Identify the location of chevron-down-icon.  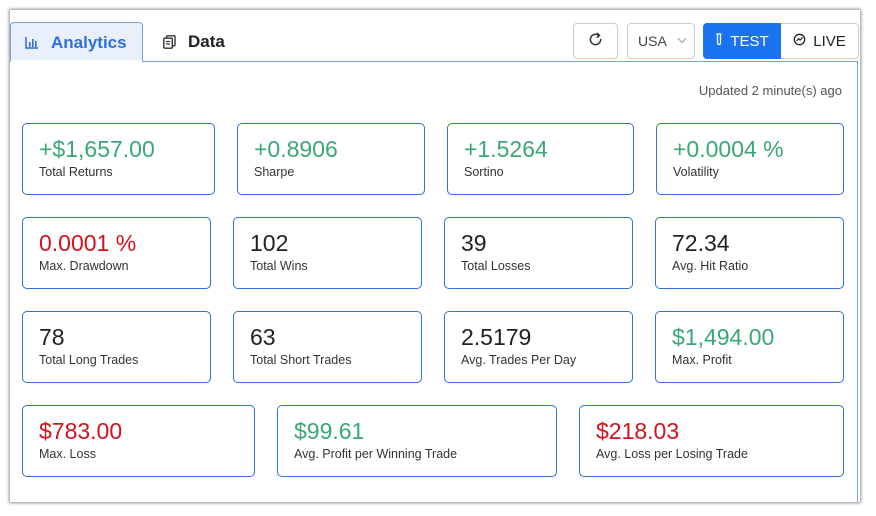
(682, 41).